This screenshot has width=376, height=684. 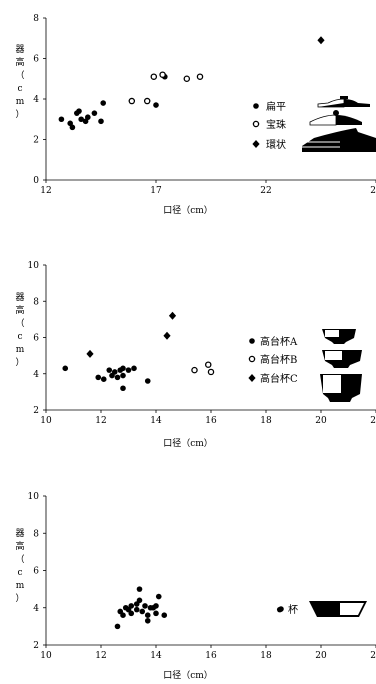 I want to click on x-tick-label: 17, so click(x=156, y=191).